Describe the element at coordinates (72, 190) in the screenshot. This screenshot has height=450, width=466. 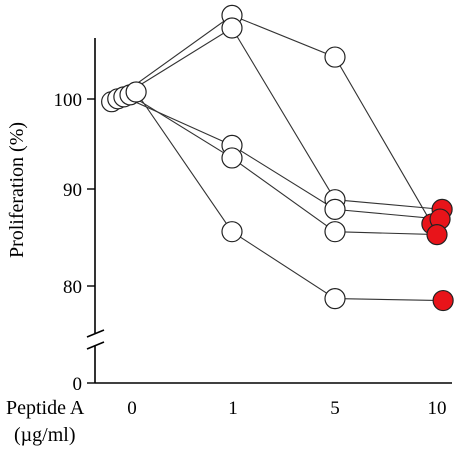
I see `y-tick-label: 90` at that location.